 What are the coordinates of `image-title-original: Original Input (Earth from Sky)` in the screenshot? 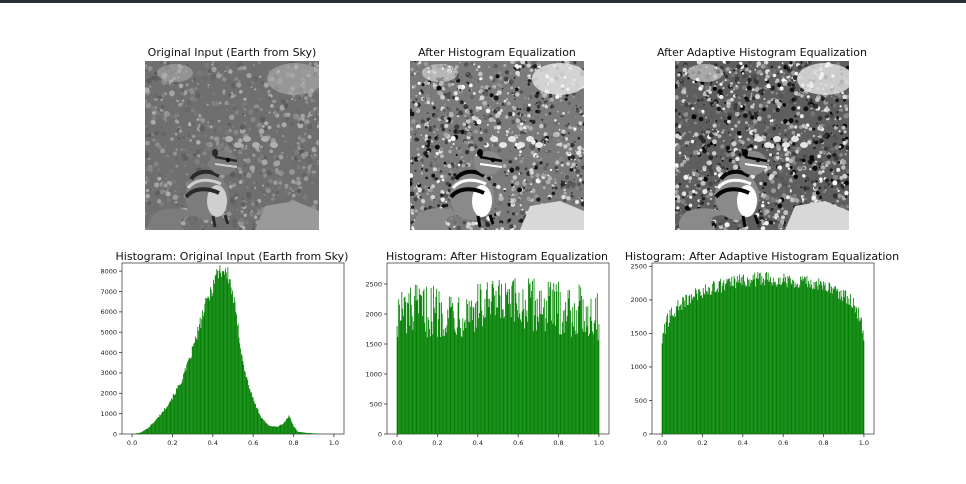 It's located at (232, 52).